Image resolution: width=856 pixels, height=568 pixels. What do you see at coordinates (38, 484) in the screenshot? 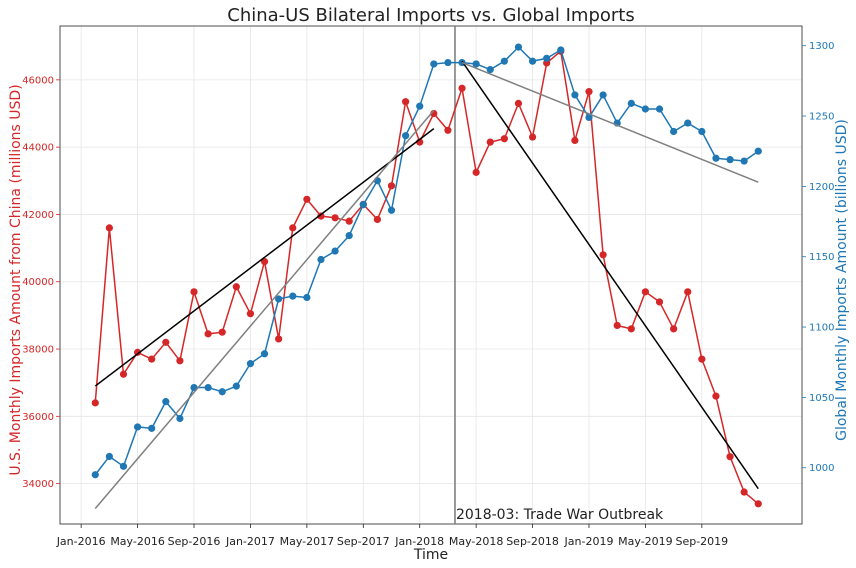
I see `y-left-tick-label: 34000` at bounding box center [38, 484].